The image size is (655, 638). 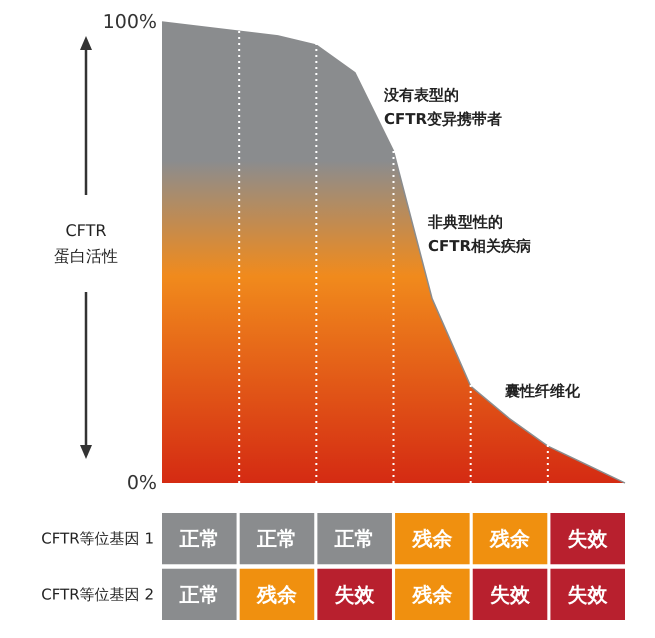 What do you see at coordinates (442, 107) in the screenshot?
I see `annotation: 没有表型的 CFTR变异携带者` at bounding box center [442, 107].